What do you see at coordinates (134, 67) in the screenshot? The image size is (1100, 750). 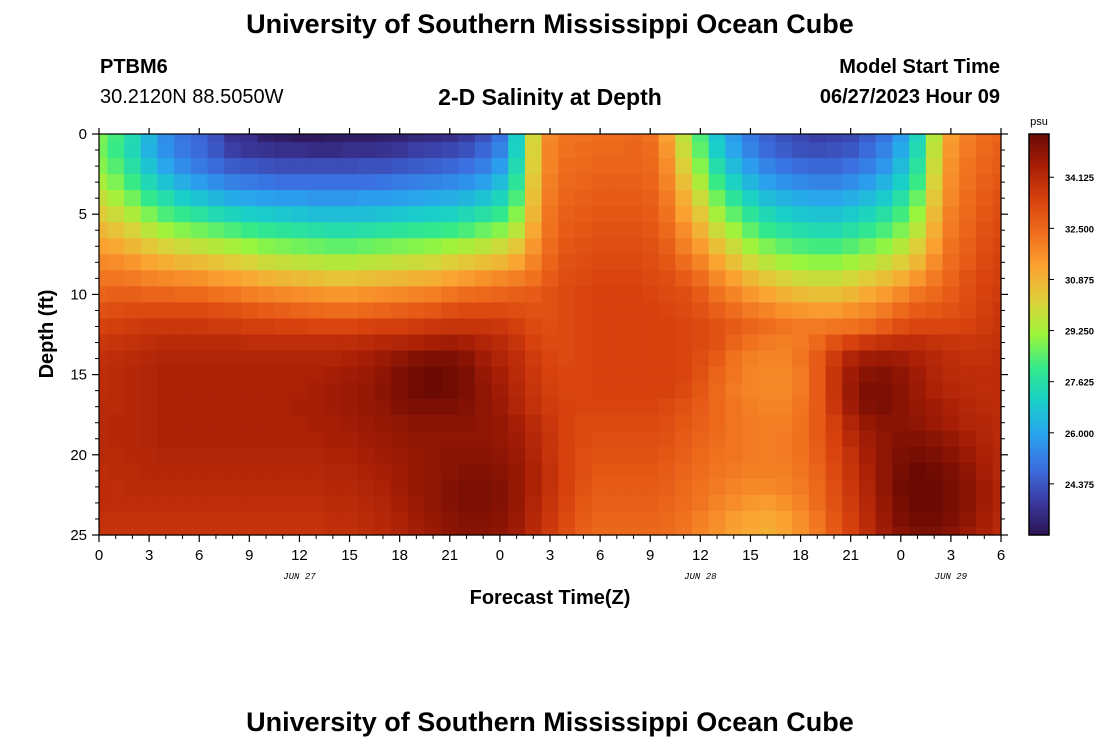 I see `station-id: PTBM6` at bounding box center [134, 67].